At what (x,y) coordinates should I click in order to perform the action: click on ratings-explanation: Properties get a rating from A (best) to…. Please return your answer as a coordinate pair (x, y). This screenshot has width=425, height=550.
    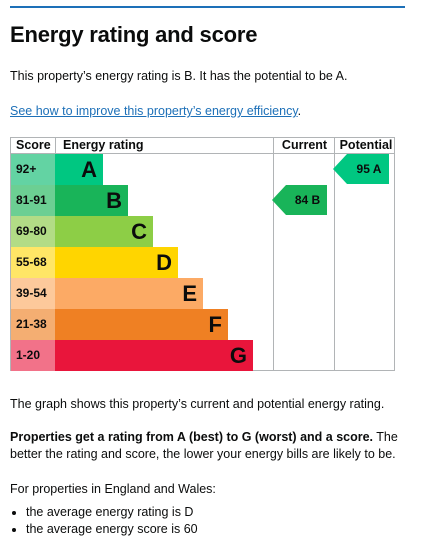
    Looking at the image, I should click on (210, 446).